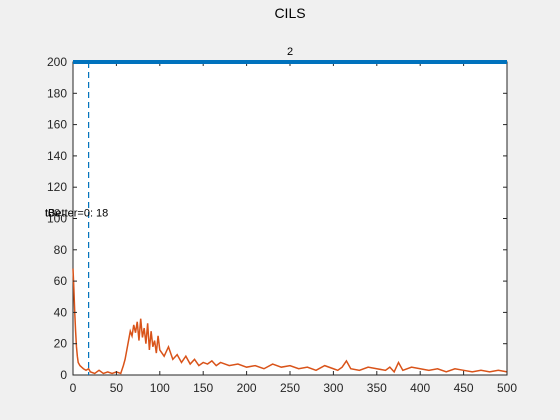 The width and height of the screenshot is (560, 420). What do you see at coordinates (464, 388) in the screenshot?
I see `x-tick-label: 450` at bounding box center [464, 388].